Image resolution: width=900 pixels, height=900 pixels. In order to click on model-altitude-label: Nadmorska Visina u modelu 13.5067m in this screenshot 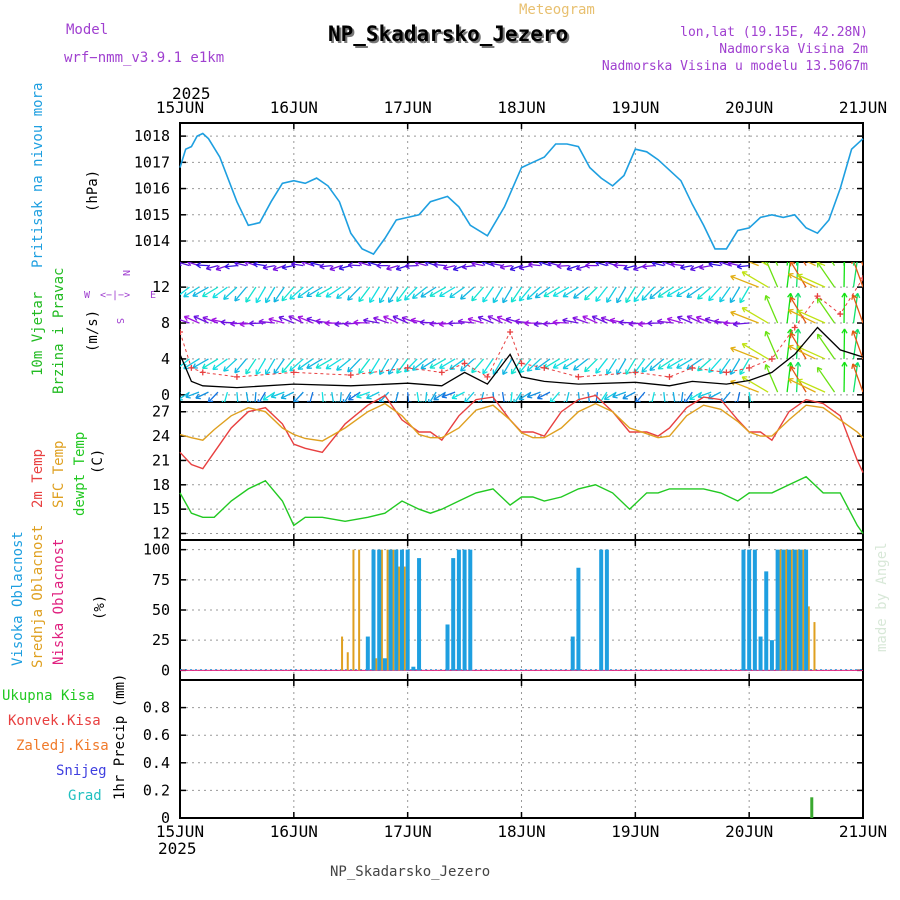, I will do `click(735, 66)`.